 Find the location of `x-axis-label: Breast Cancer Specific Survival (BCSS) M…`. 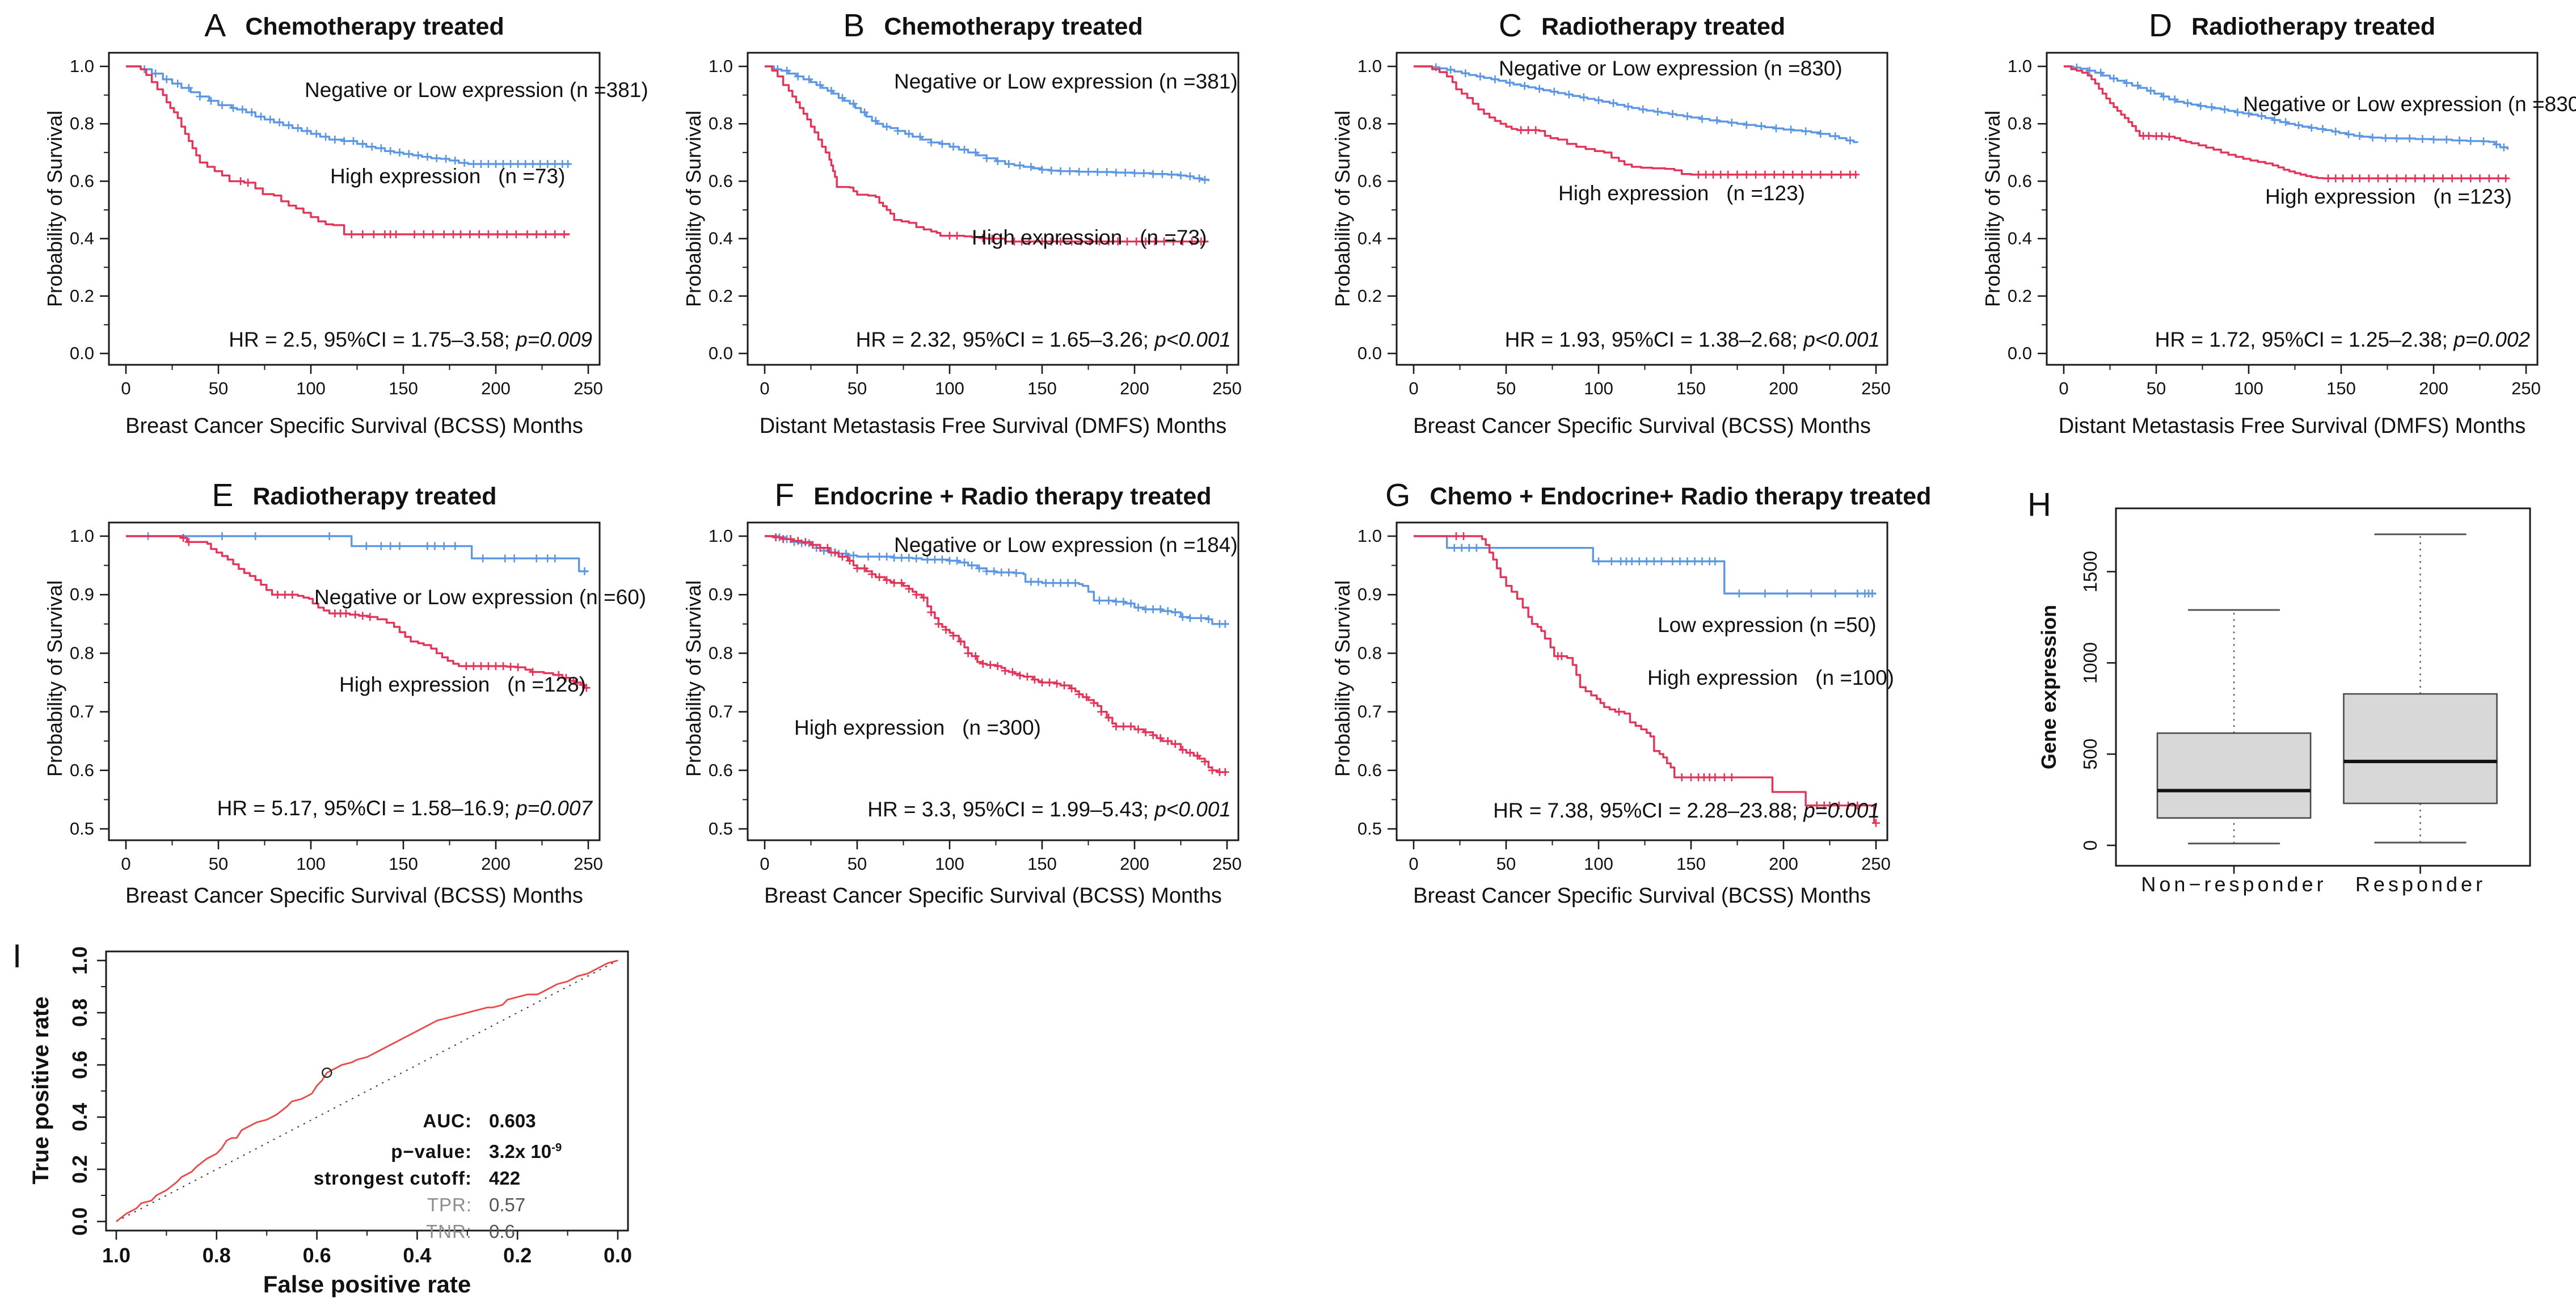

x-axis-label: Breast Cancer Specific Survival (BCSS) M… is located at coordinates (354, 896).